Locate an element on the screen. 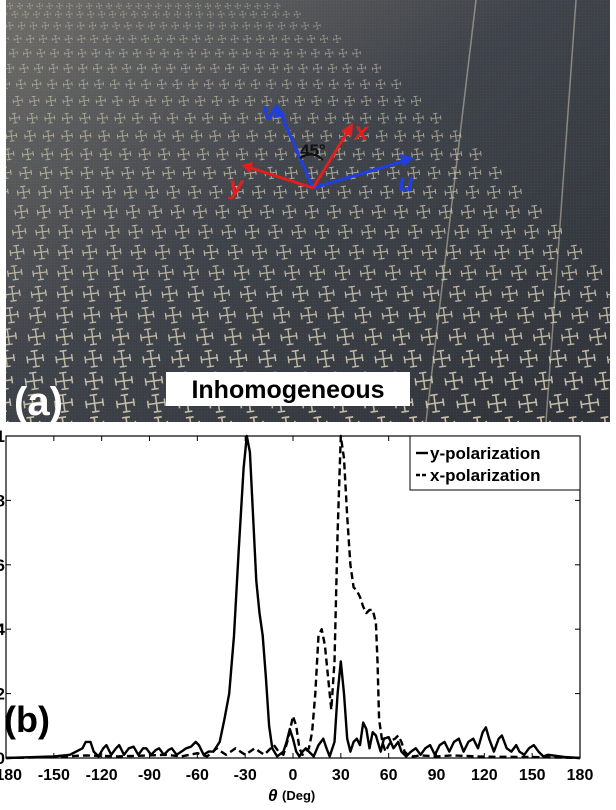 The image size is (616, 810). x-tick-label: -30 is located at coordinates (245, 775).